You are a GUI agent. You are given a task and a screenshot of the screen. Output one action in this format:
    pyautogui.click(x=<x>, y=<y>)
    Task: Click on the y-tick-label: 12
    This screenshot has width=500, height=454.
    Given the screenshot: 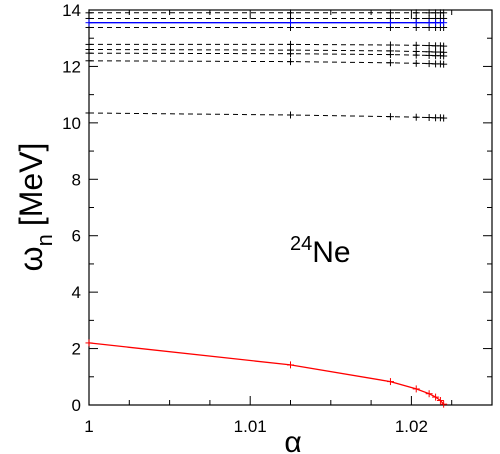 What is the action you would take?
    pyautogui.click(x=71, y=66)
    